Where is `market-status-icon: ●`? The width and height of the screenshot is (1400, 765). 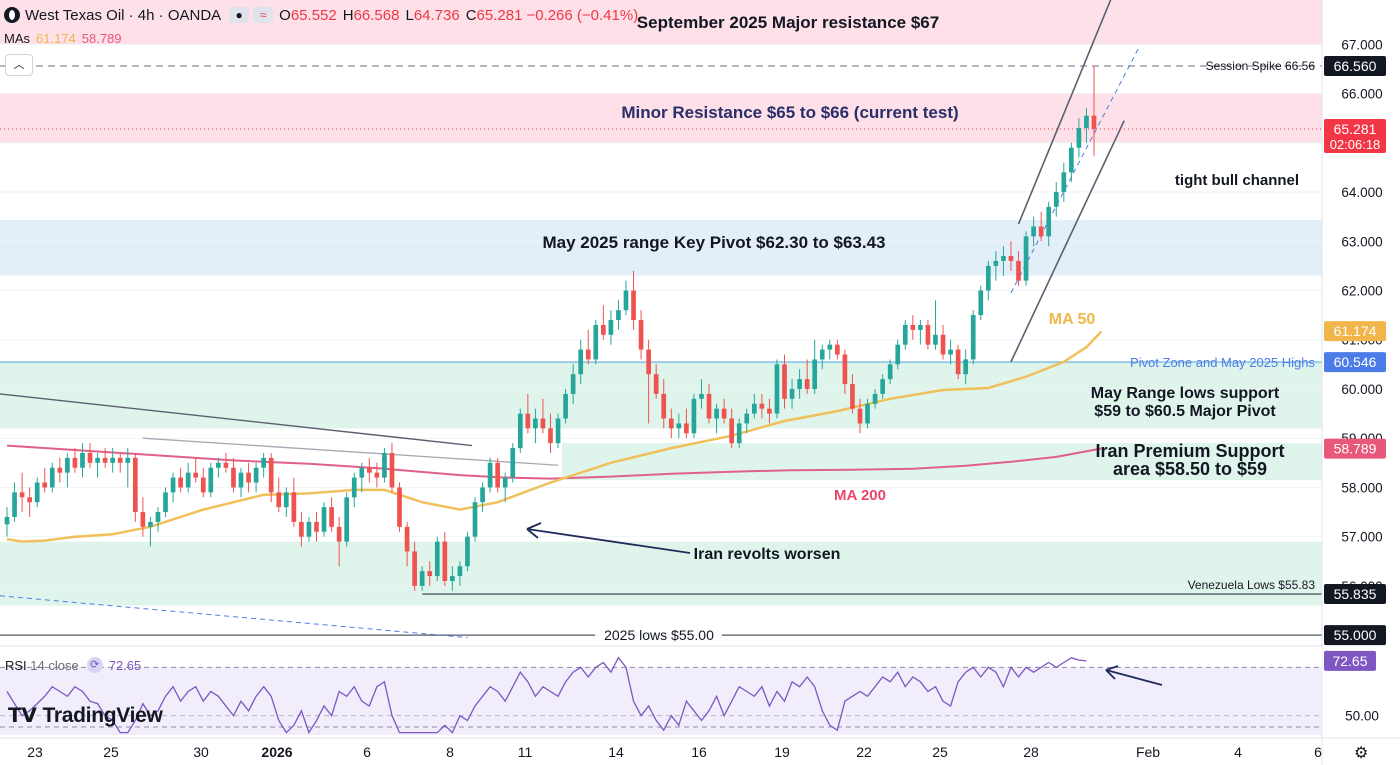
market-status-icon: ● is located at coordinates (239, 15).